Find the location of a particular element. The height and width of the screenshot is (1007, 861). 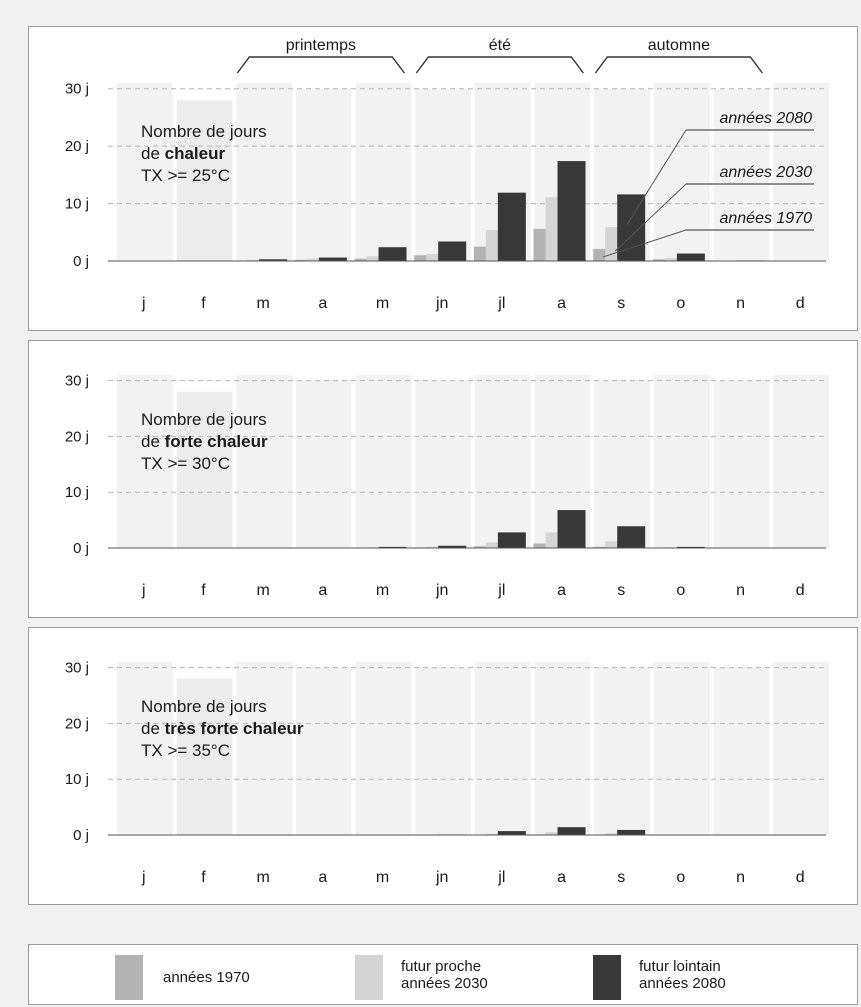

chart-title-line2: de forte chaleur is located at coordinates (204, 441).